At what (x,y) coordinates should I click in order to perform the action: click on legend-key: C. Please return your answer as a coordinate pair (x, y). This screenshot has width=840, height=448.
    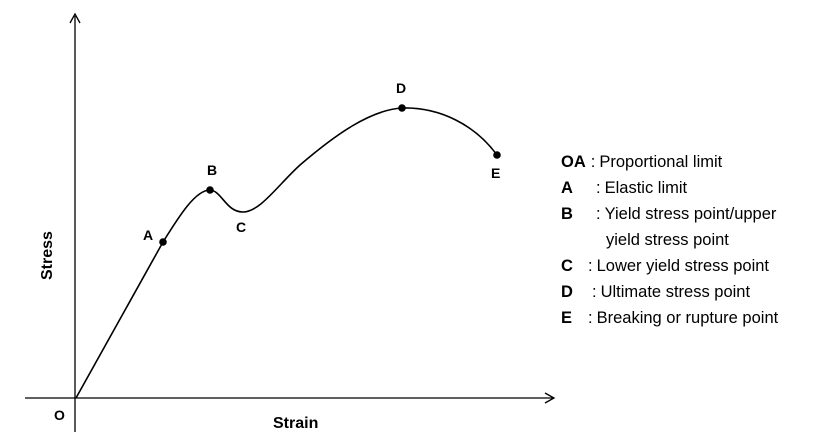
    Looking at the image, I should click on (567, 266).